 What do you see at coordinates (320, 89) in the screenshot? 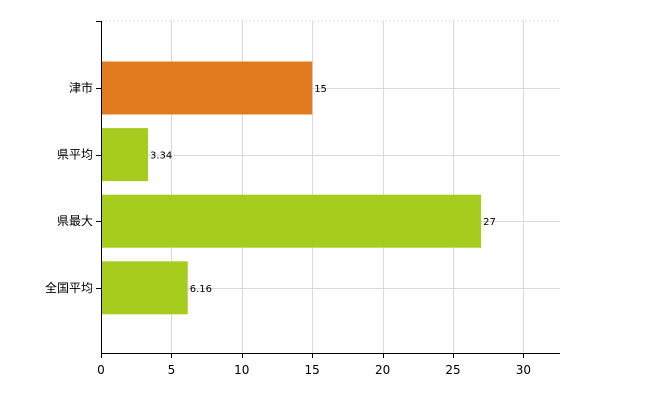
I see `data-label-1: 15` at bounding box center [320, 89].